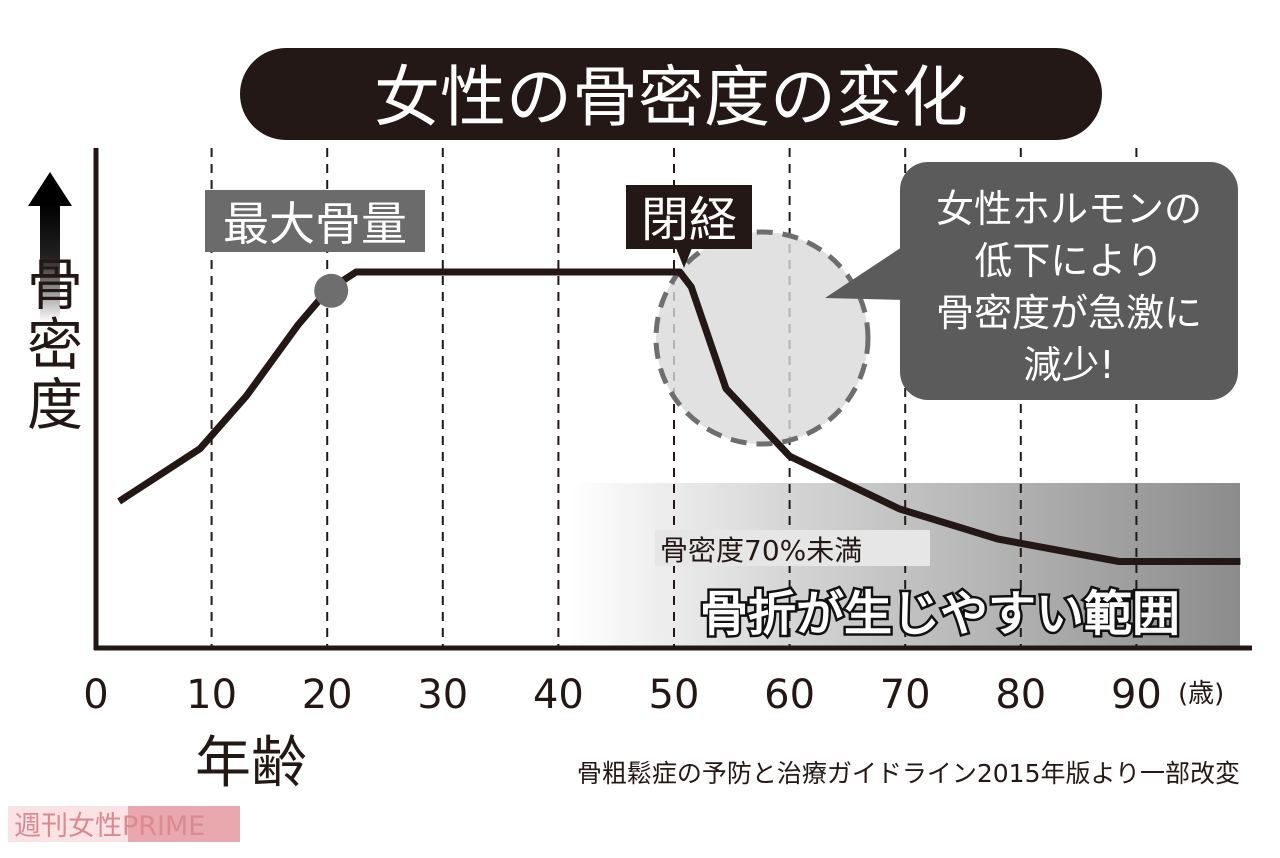  I want to click on menopause-highlight-circle, so click(762, 338).